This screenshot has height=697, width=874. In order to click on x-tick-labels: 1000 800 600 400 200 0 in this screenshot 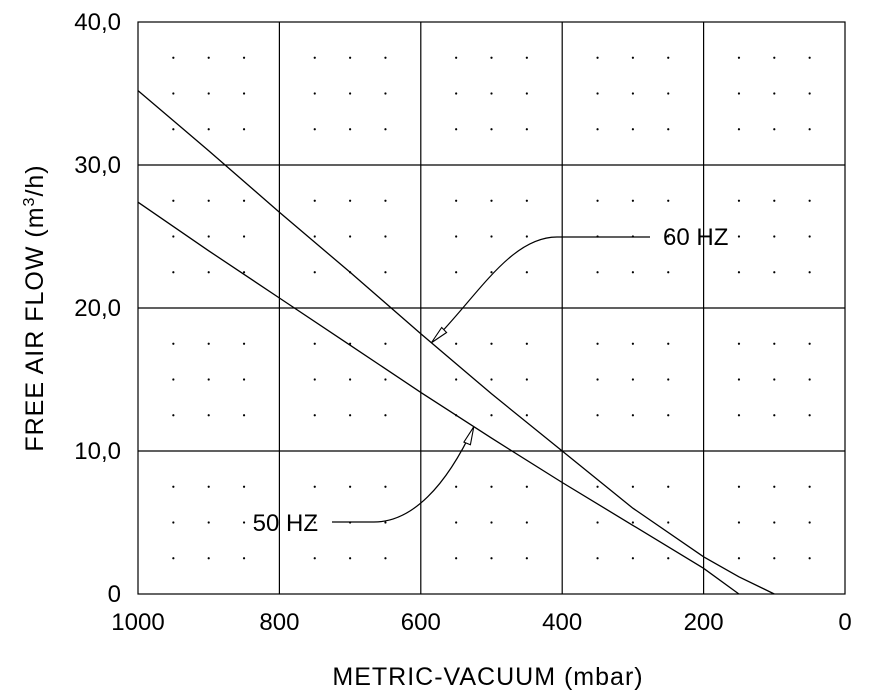, I will do `click(481, 622)`.